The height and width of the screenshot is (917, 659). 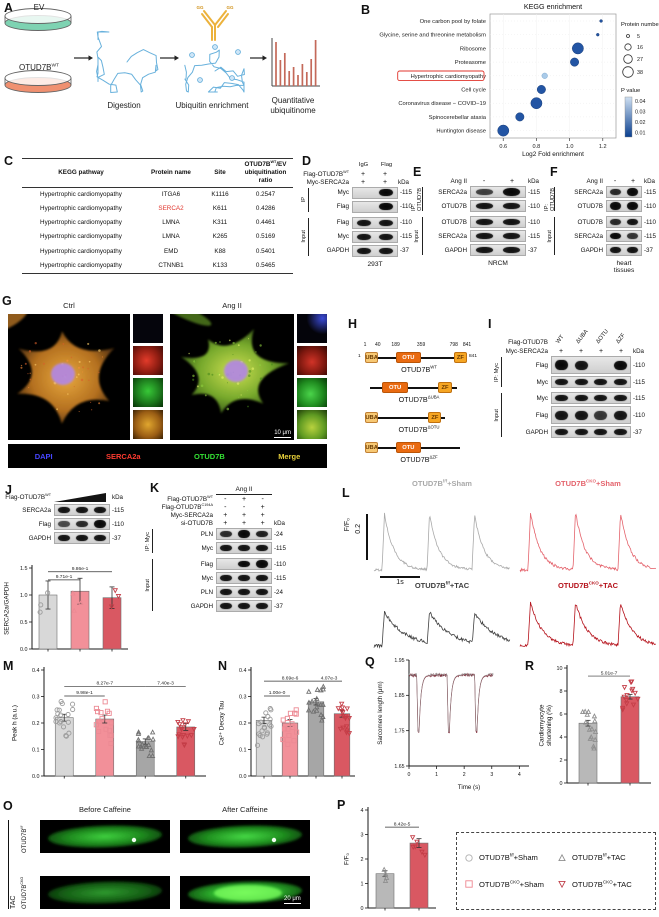 I want to click on size-legend-label: 5, so click(x=638, y=37).